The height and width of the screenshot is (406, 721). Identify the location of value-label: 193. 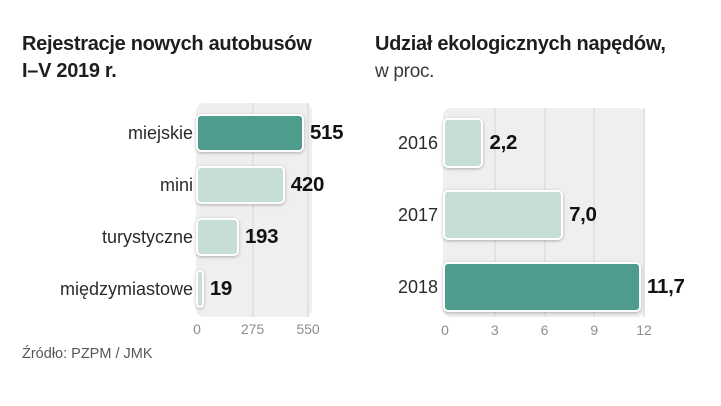
(261, 236).